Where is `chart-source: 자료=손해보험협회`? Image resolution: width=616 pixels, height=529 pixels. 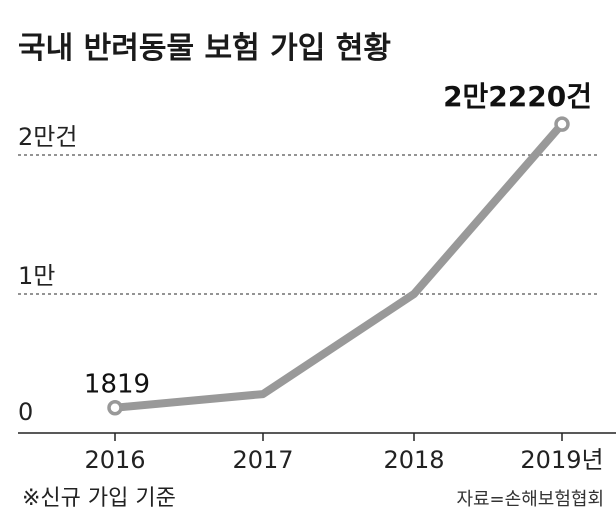
chart-source: 자료=손해보험협회 is located at coordinates (530, 499).